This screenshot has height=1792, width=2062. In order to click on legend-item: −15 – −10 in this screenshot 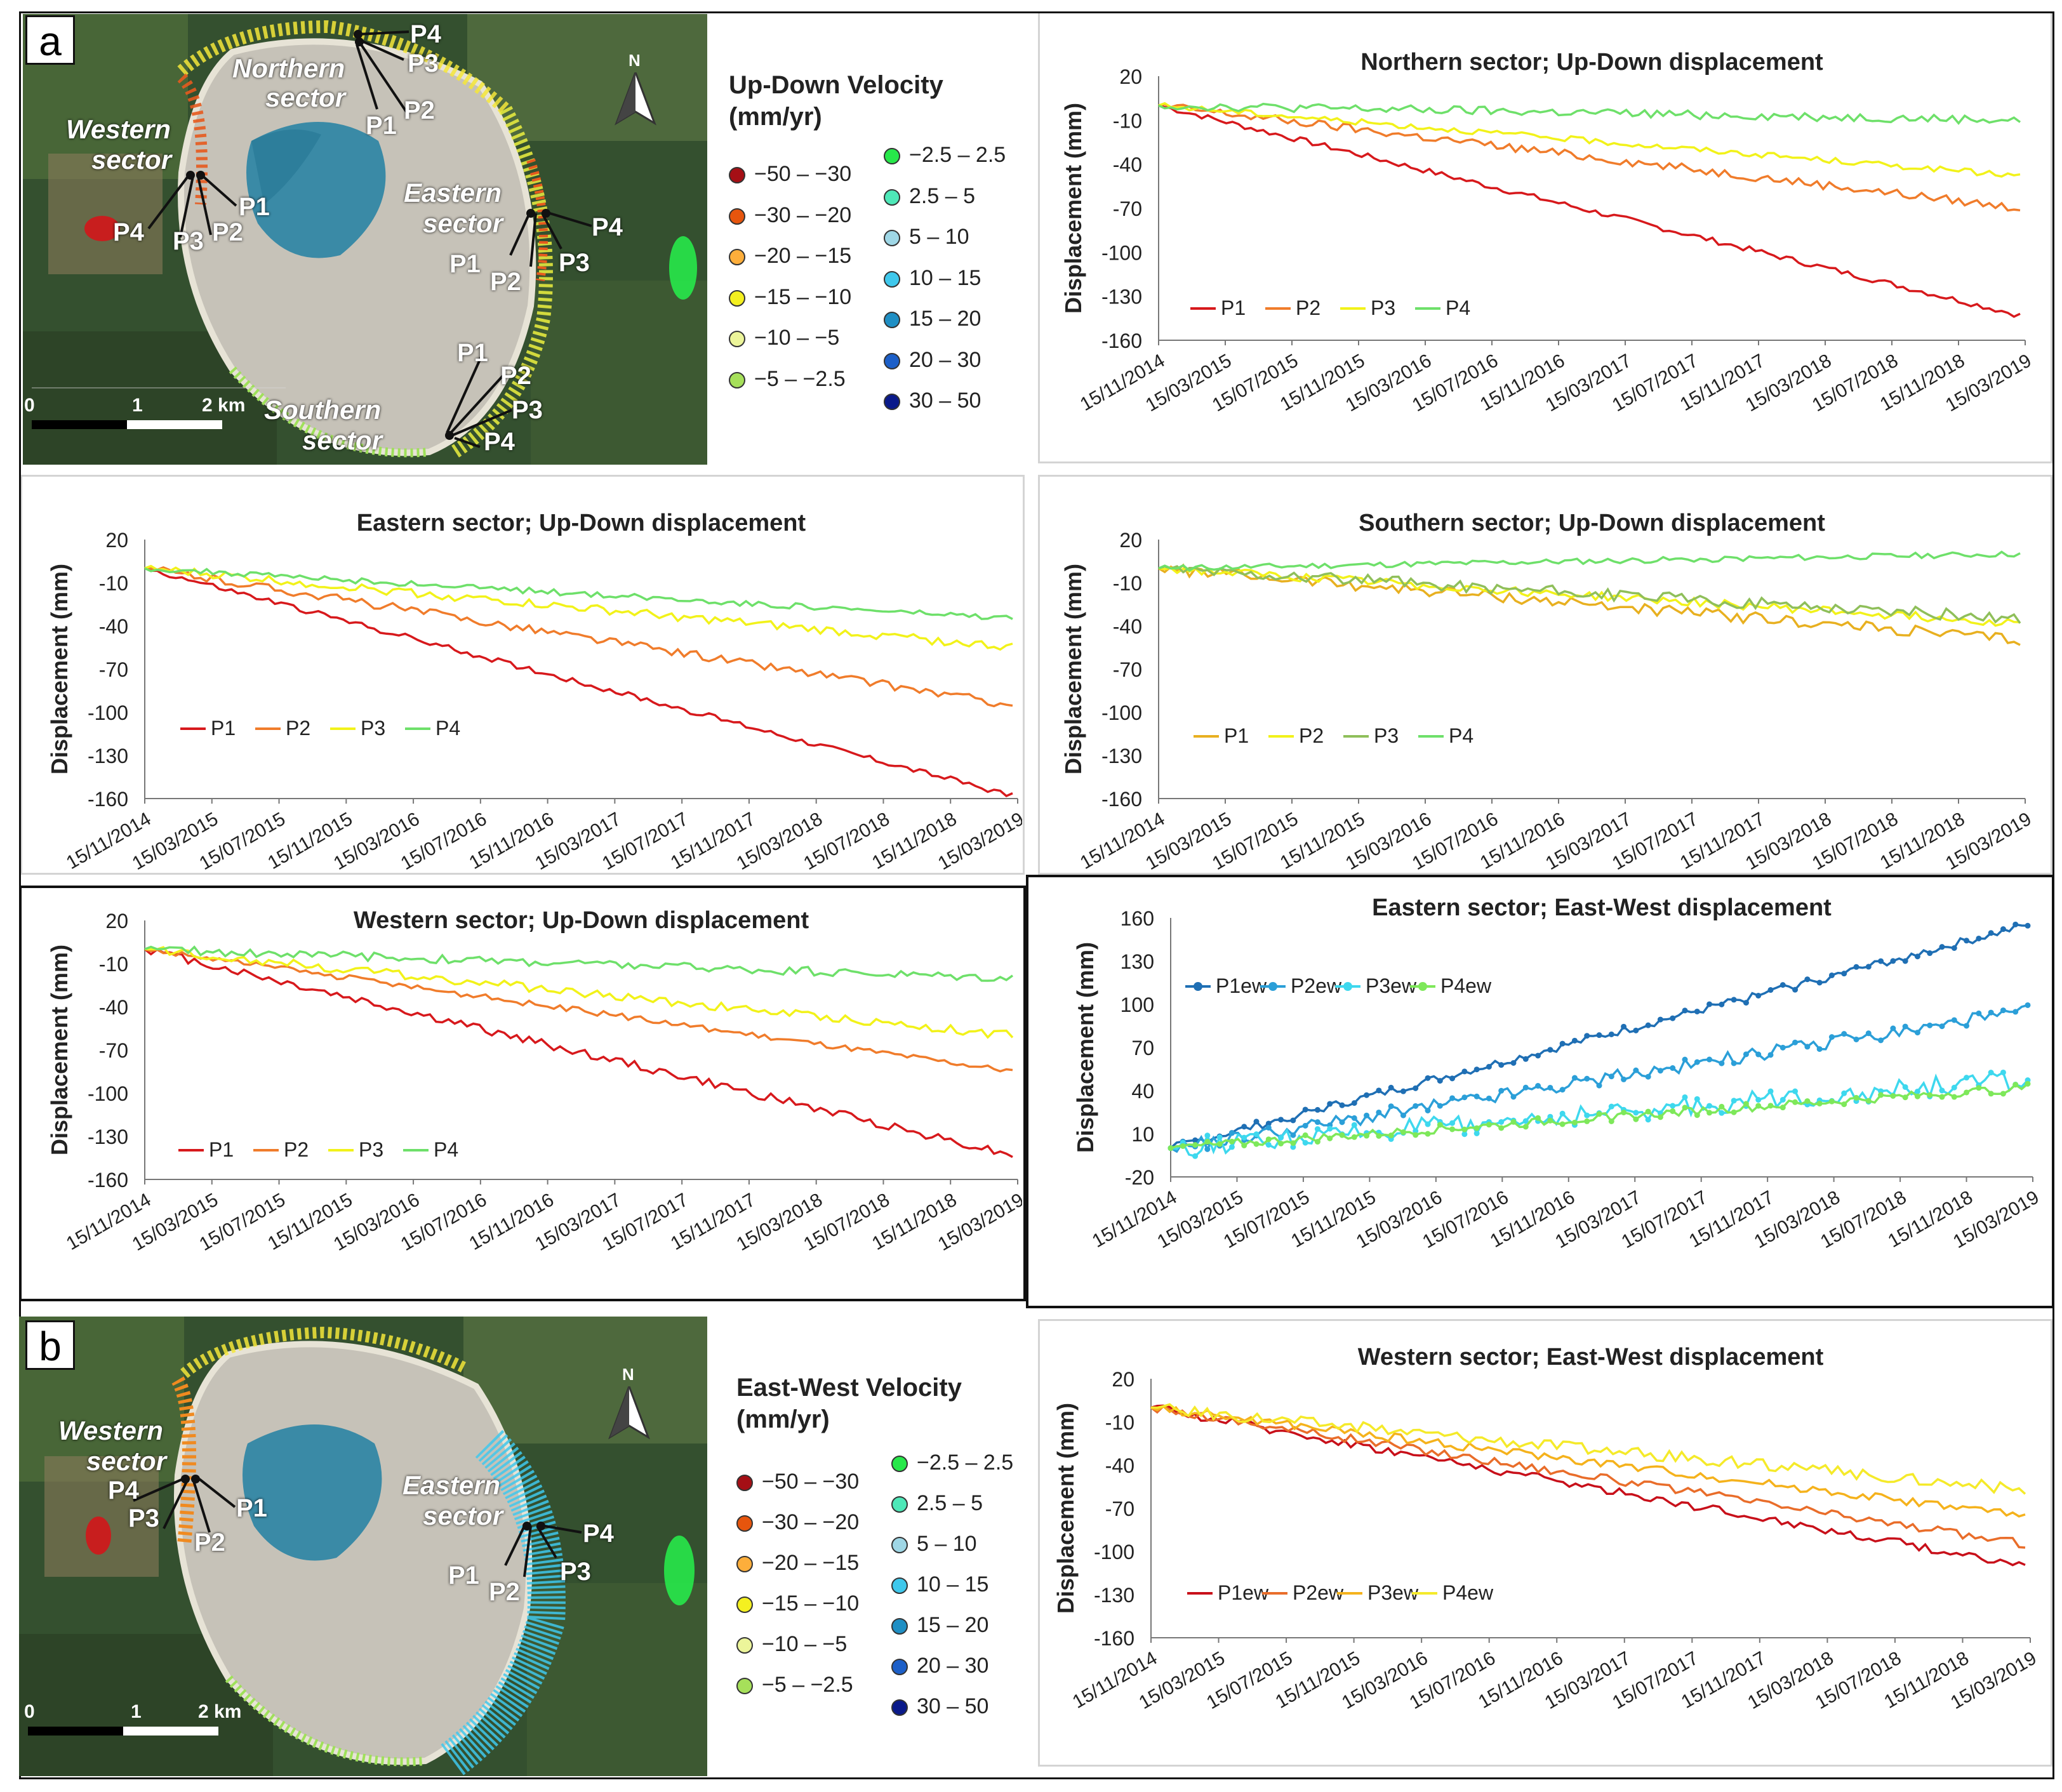, I will do `click(790, 297)`.